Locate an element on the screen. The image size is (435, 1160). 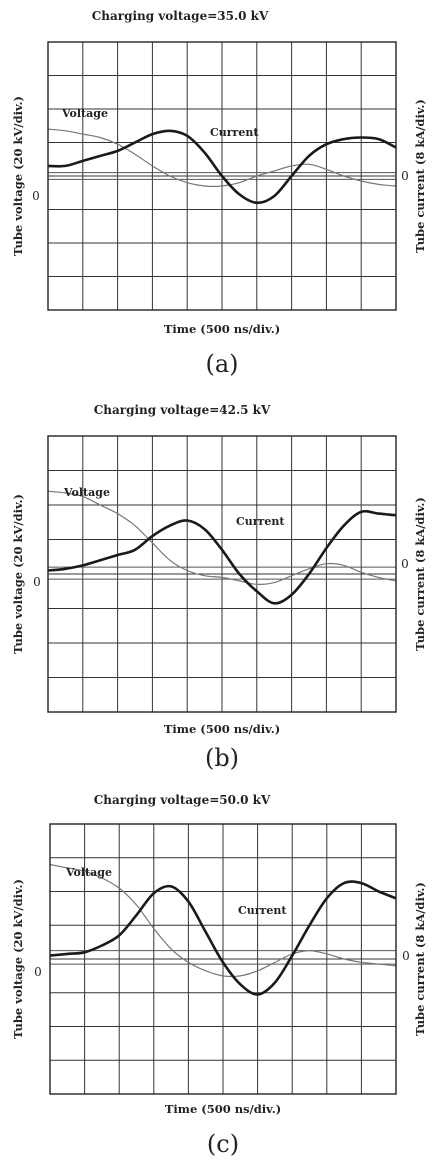
panel-label: (a) is located at coordinates (221, 364).